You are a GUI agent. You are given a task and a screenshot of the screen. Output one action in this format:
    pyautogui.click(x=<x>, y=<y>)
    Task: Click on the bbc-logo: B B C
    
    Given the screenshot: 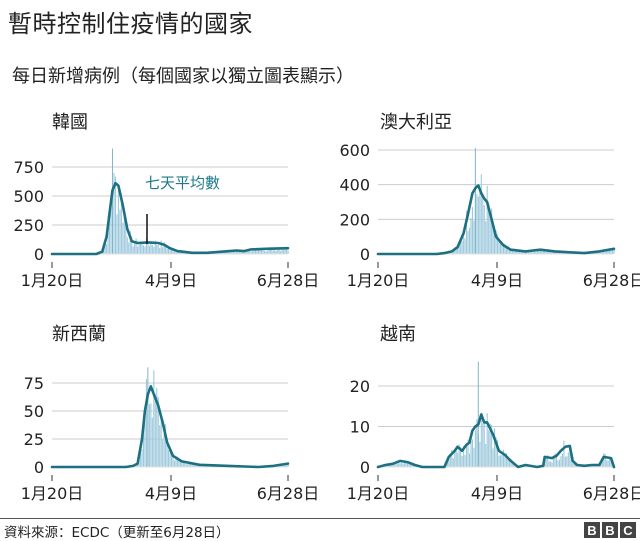 What is the action you would take?
    pyautogui.click(x=610, y=530)
    